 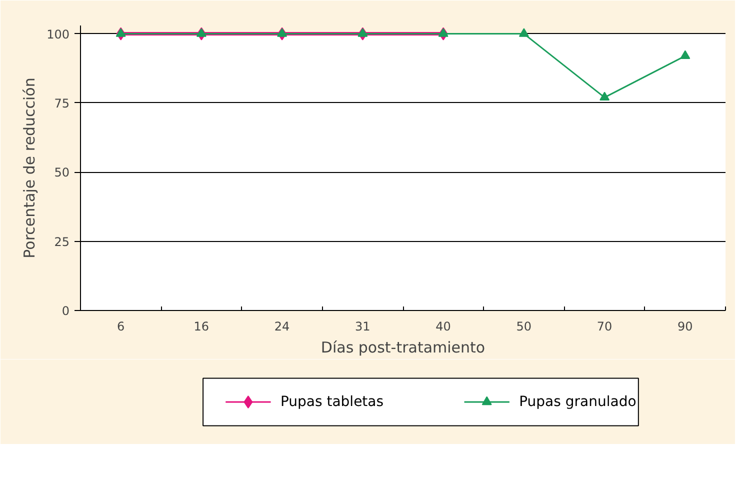 I want to click on x-tick-label: 50, so click(x=524, y=327).